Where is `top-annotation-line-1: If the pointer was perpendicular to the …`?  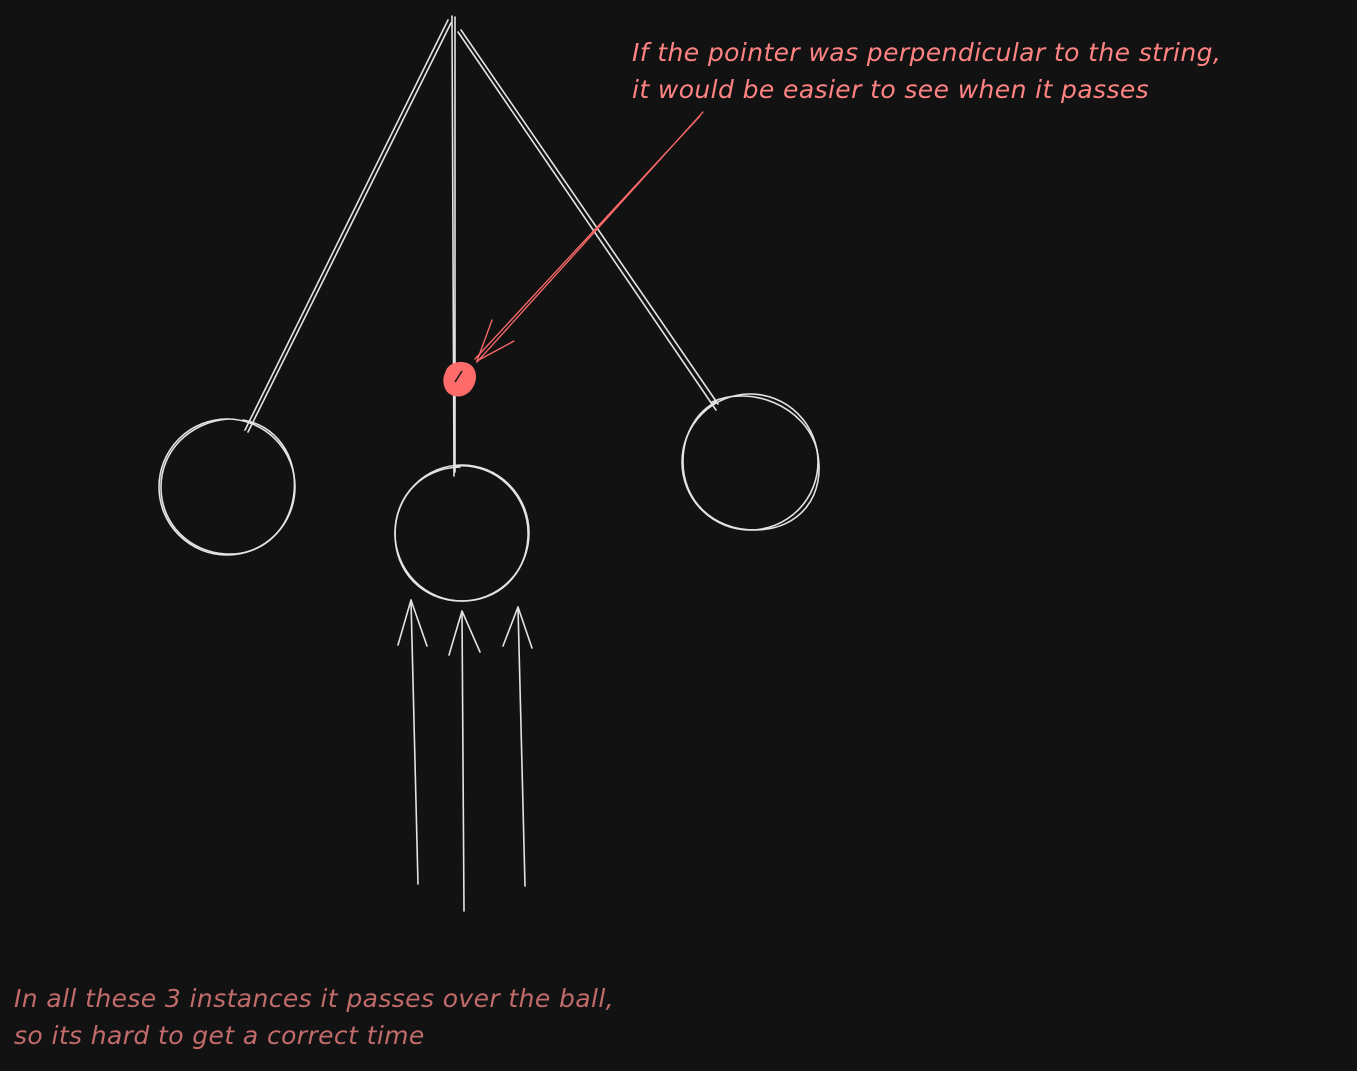
top-annotation-line-1: If the pointer was perpendicular to the … is located at coordinates (927, 52).